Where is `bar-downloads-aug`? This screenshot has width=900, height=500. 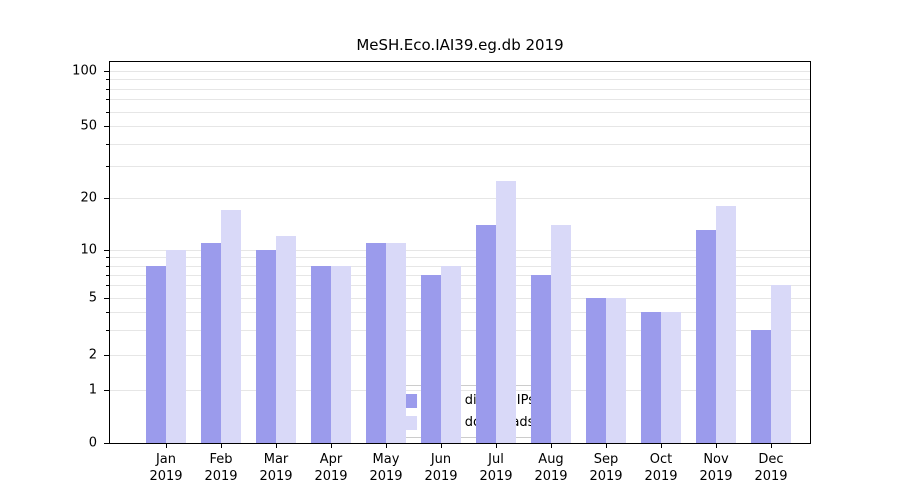 bar-downloads-aug is located at coordinates (561, 333).